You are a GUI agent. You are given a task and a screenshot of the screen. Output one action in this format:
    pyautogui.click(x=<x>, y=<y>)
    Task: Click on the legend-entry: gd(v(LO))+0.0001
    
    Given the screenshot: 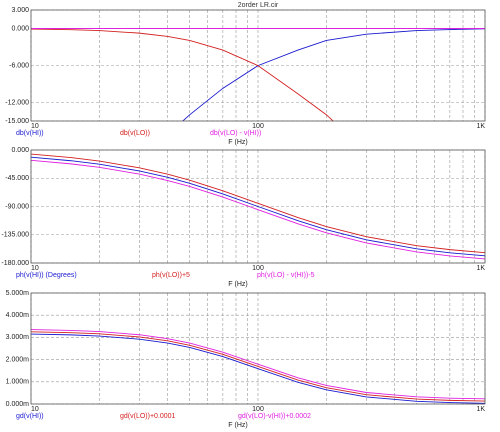 What is the action you would take?
    pyautogui.click(x=148, y=416)
    